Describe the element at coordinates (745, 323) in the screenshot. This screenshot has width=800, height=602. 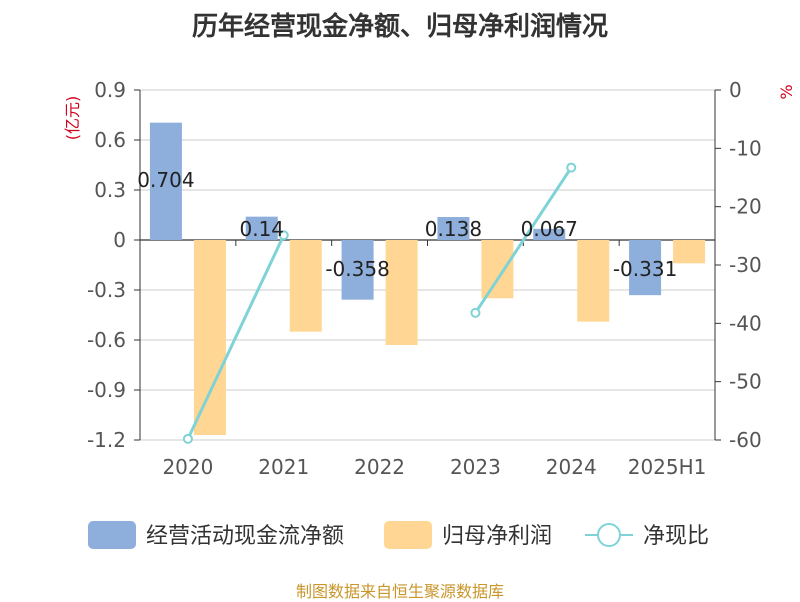
I see `right-tick-label: -40` at that location.